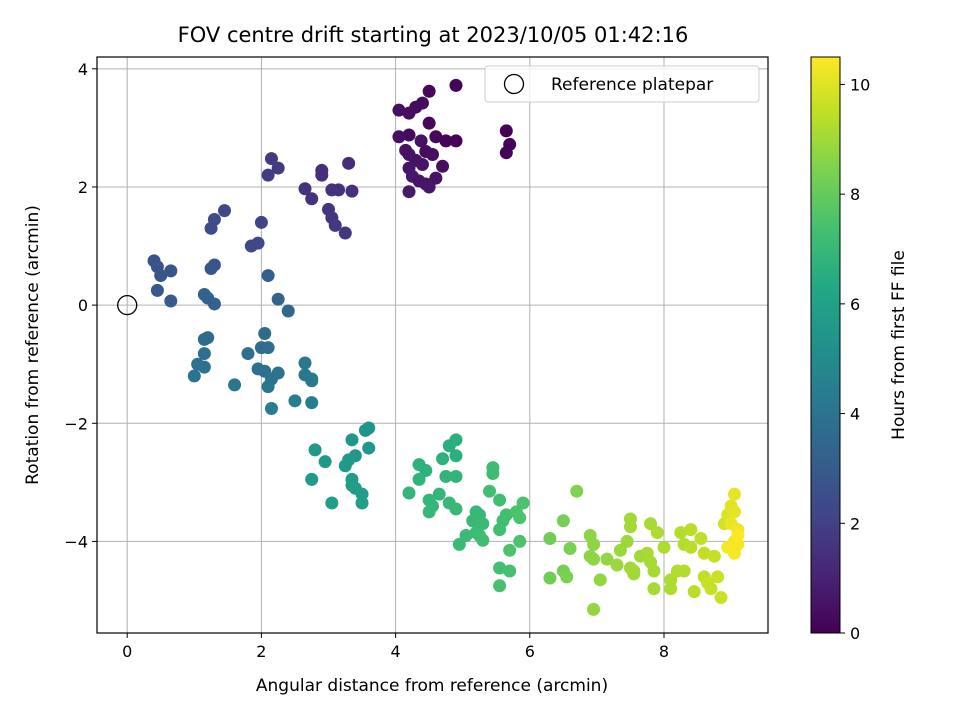 The height and width of the screenshot is (720, 960). I want to click on legend-marker, so click(514, 84).